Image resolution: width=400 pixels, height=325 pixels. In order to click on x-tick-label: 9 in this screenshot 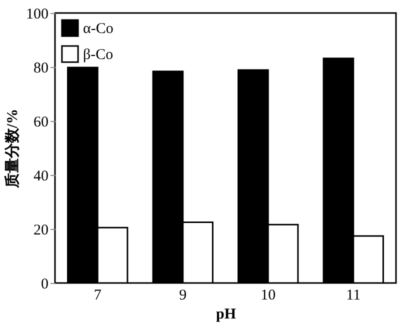, I will do `click(183, 296)`.